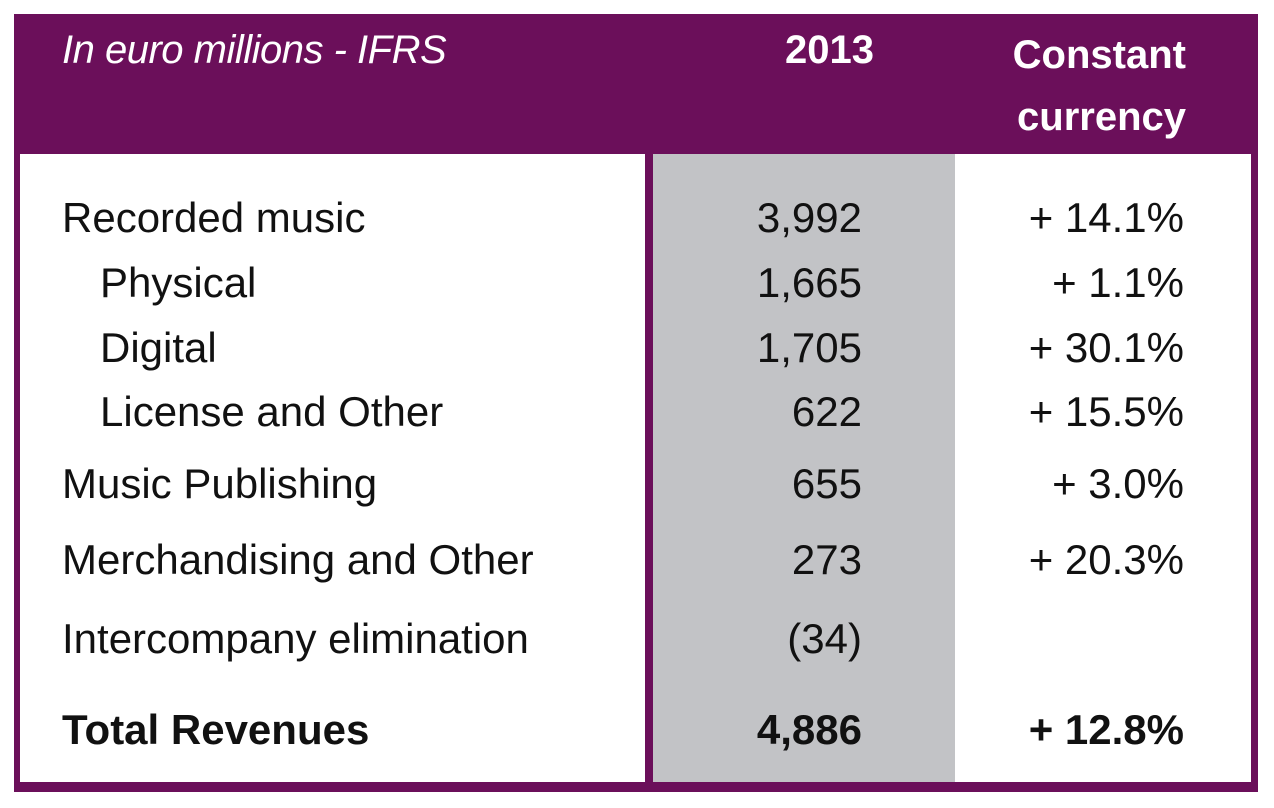 The image size is (1274, 808). Describe the element at coordinates (636, 488) in the screenshot. I see `table-row-music-publishing: Music Publishing 655 + 3.0%` at that location.